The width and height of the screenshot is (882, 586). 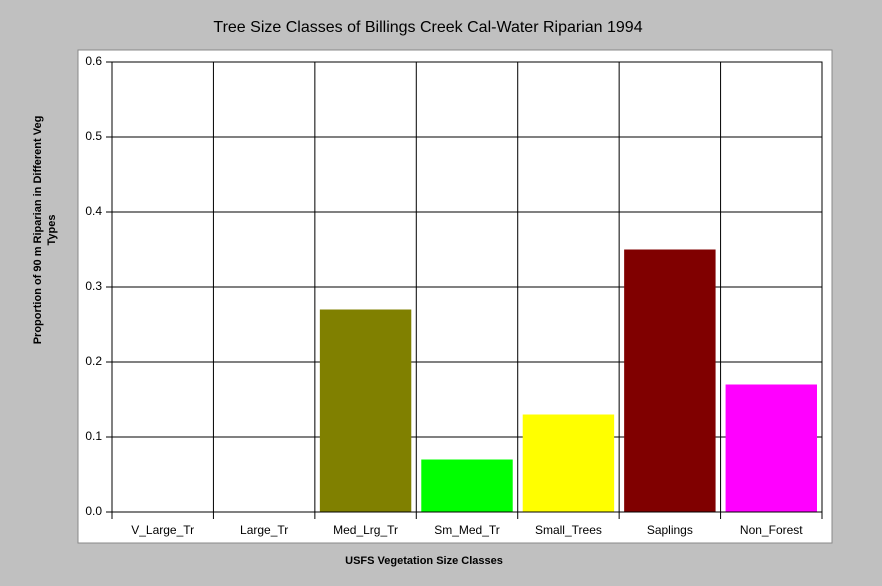 What do you see at coordinates (93, 61) in the screenshot?
I see `y-tick-label: 0.6` at bounding box center [93, 61].